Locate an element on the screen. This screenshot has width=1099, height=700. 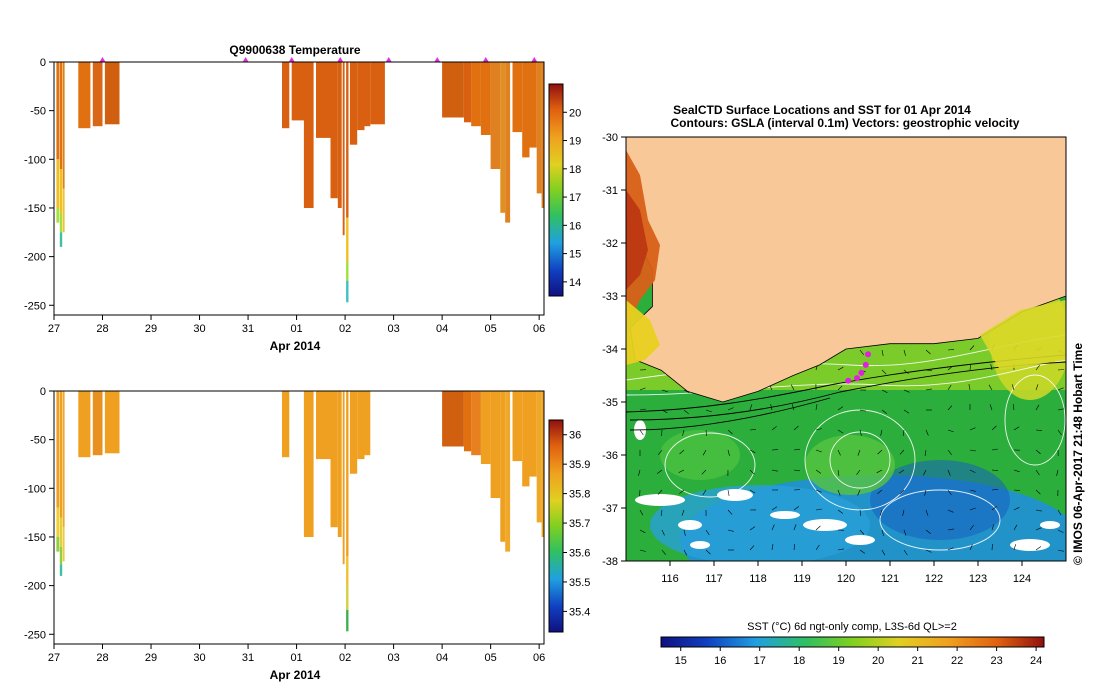
cool-core is located at coordinates (940, 500).